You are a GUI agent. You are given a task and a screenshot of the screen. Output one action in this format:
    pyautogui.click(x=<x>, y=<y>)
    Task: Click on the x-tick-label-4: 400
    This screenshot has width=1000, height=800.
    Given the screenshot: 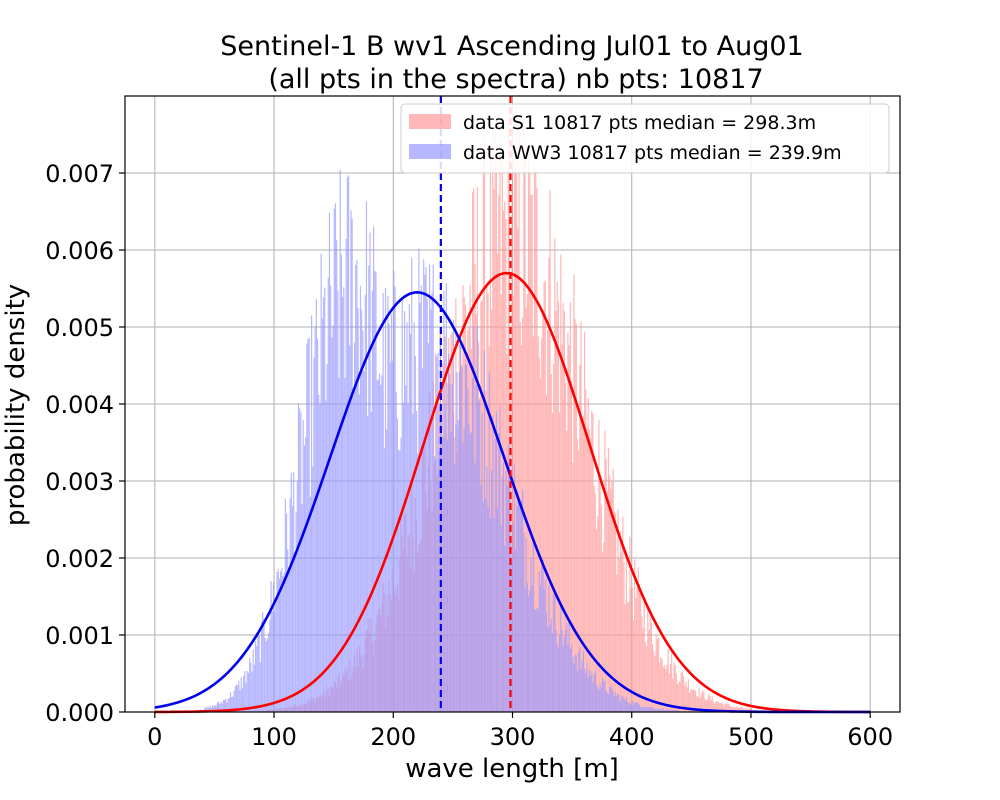 What is the action you would take?
    pyautogui.click(x=632, y=737)
    